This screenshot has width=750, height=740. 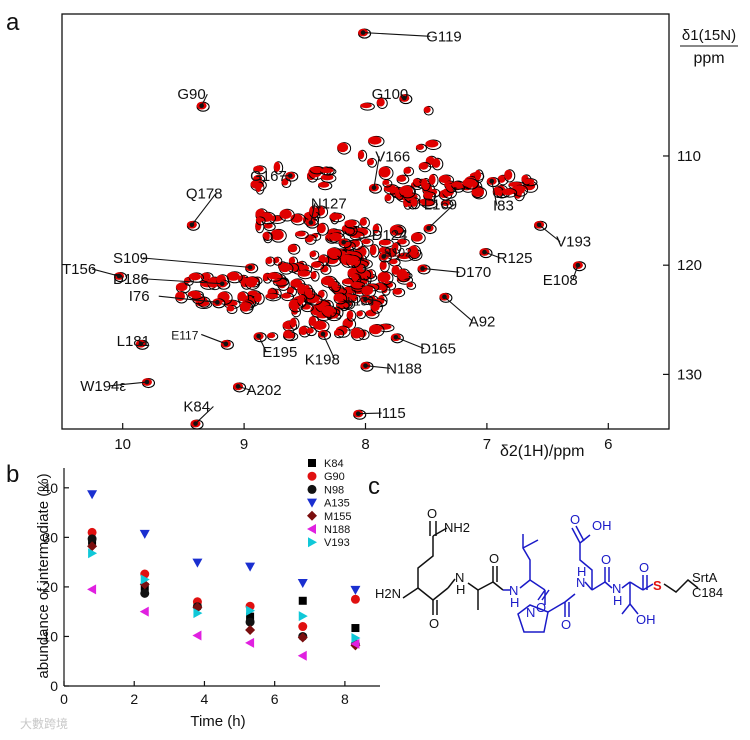 I want to click on hsqc-ylabel-denominator: ppm, so click(x=708, y=58).